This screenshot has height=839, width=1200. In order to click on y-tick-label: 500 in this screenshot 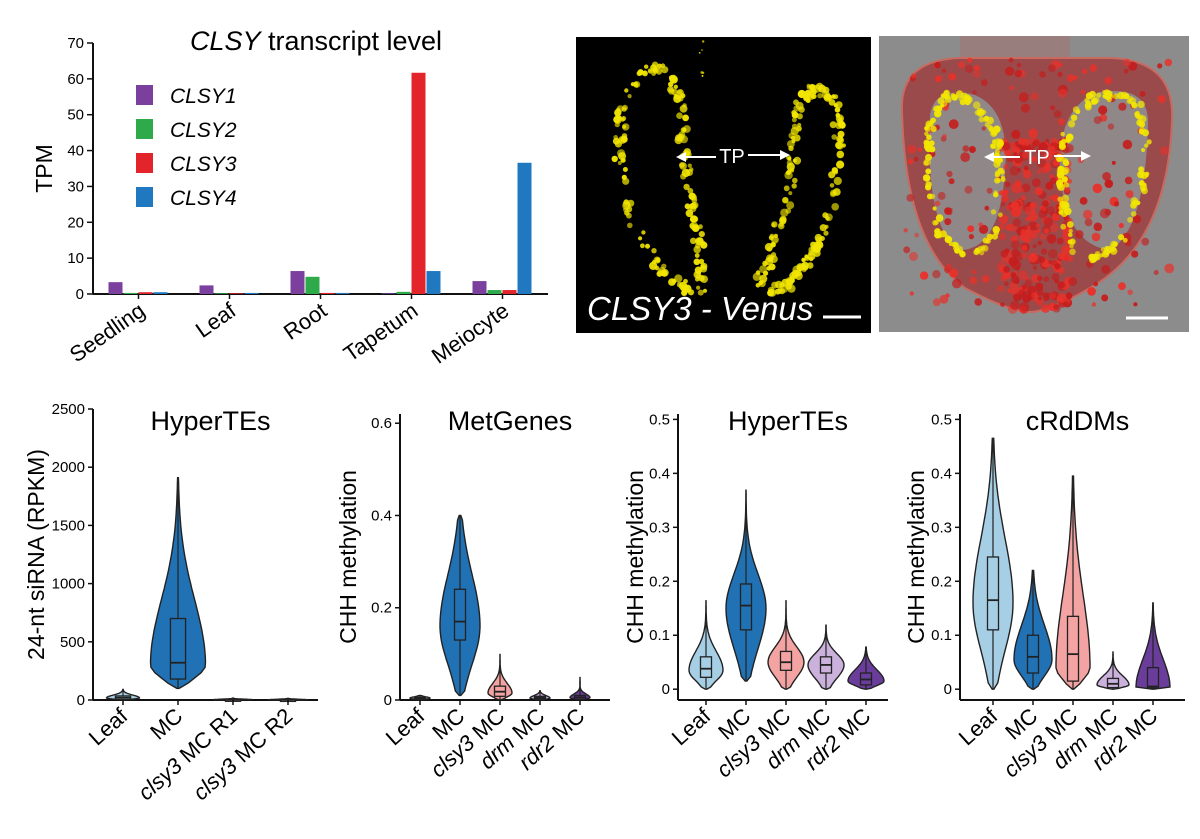, I will do `click(72, 642)`.